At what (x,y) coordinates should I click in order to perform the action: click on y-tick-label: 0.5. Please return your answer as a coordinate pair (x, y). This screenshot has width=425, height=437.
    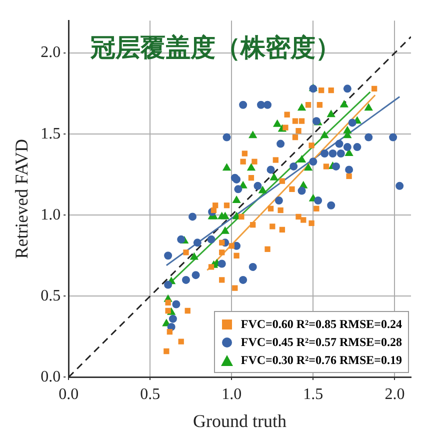
    Looking at the image, I should click on (50, 295).